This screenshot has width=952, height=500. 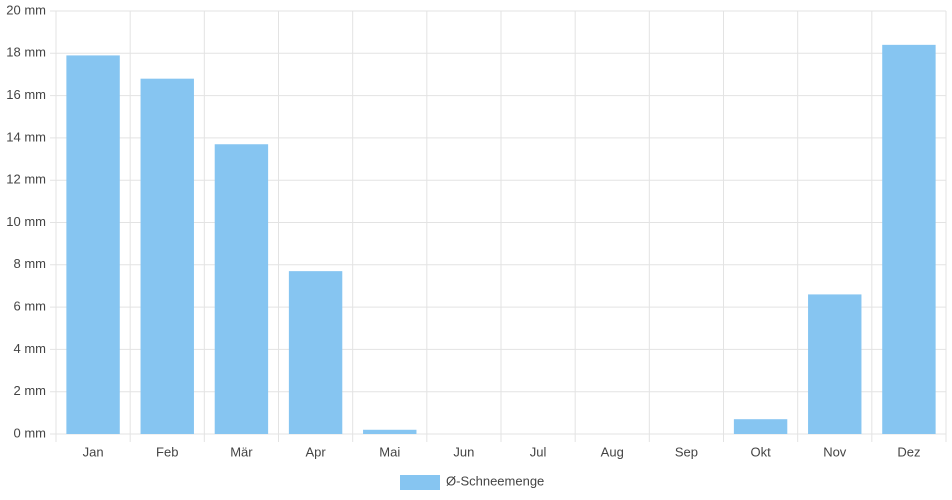 I want to click on x-tick-label: Aug, so click(x=612, y=451).